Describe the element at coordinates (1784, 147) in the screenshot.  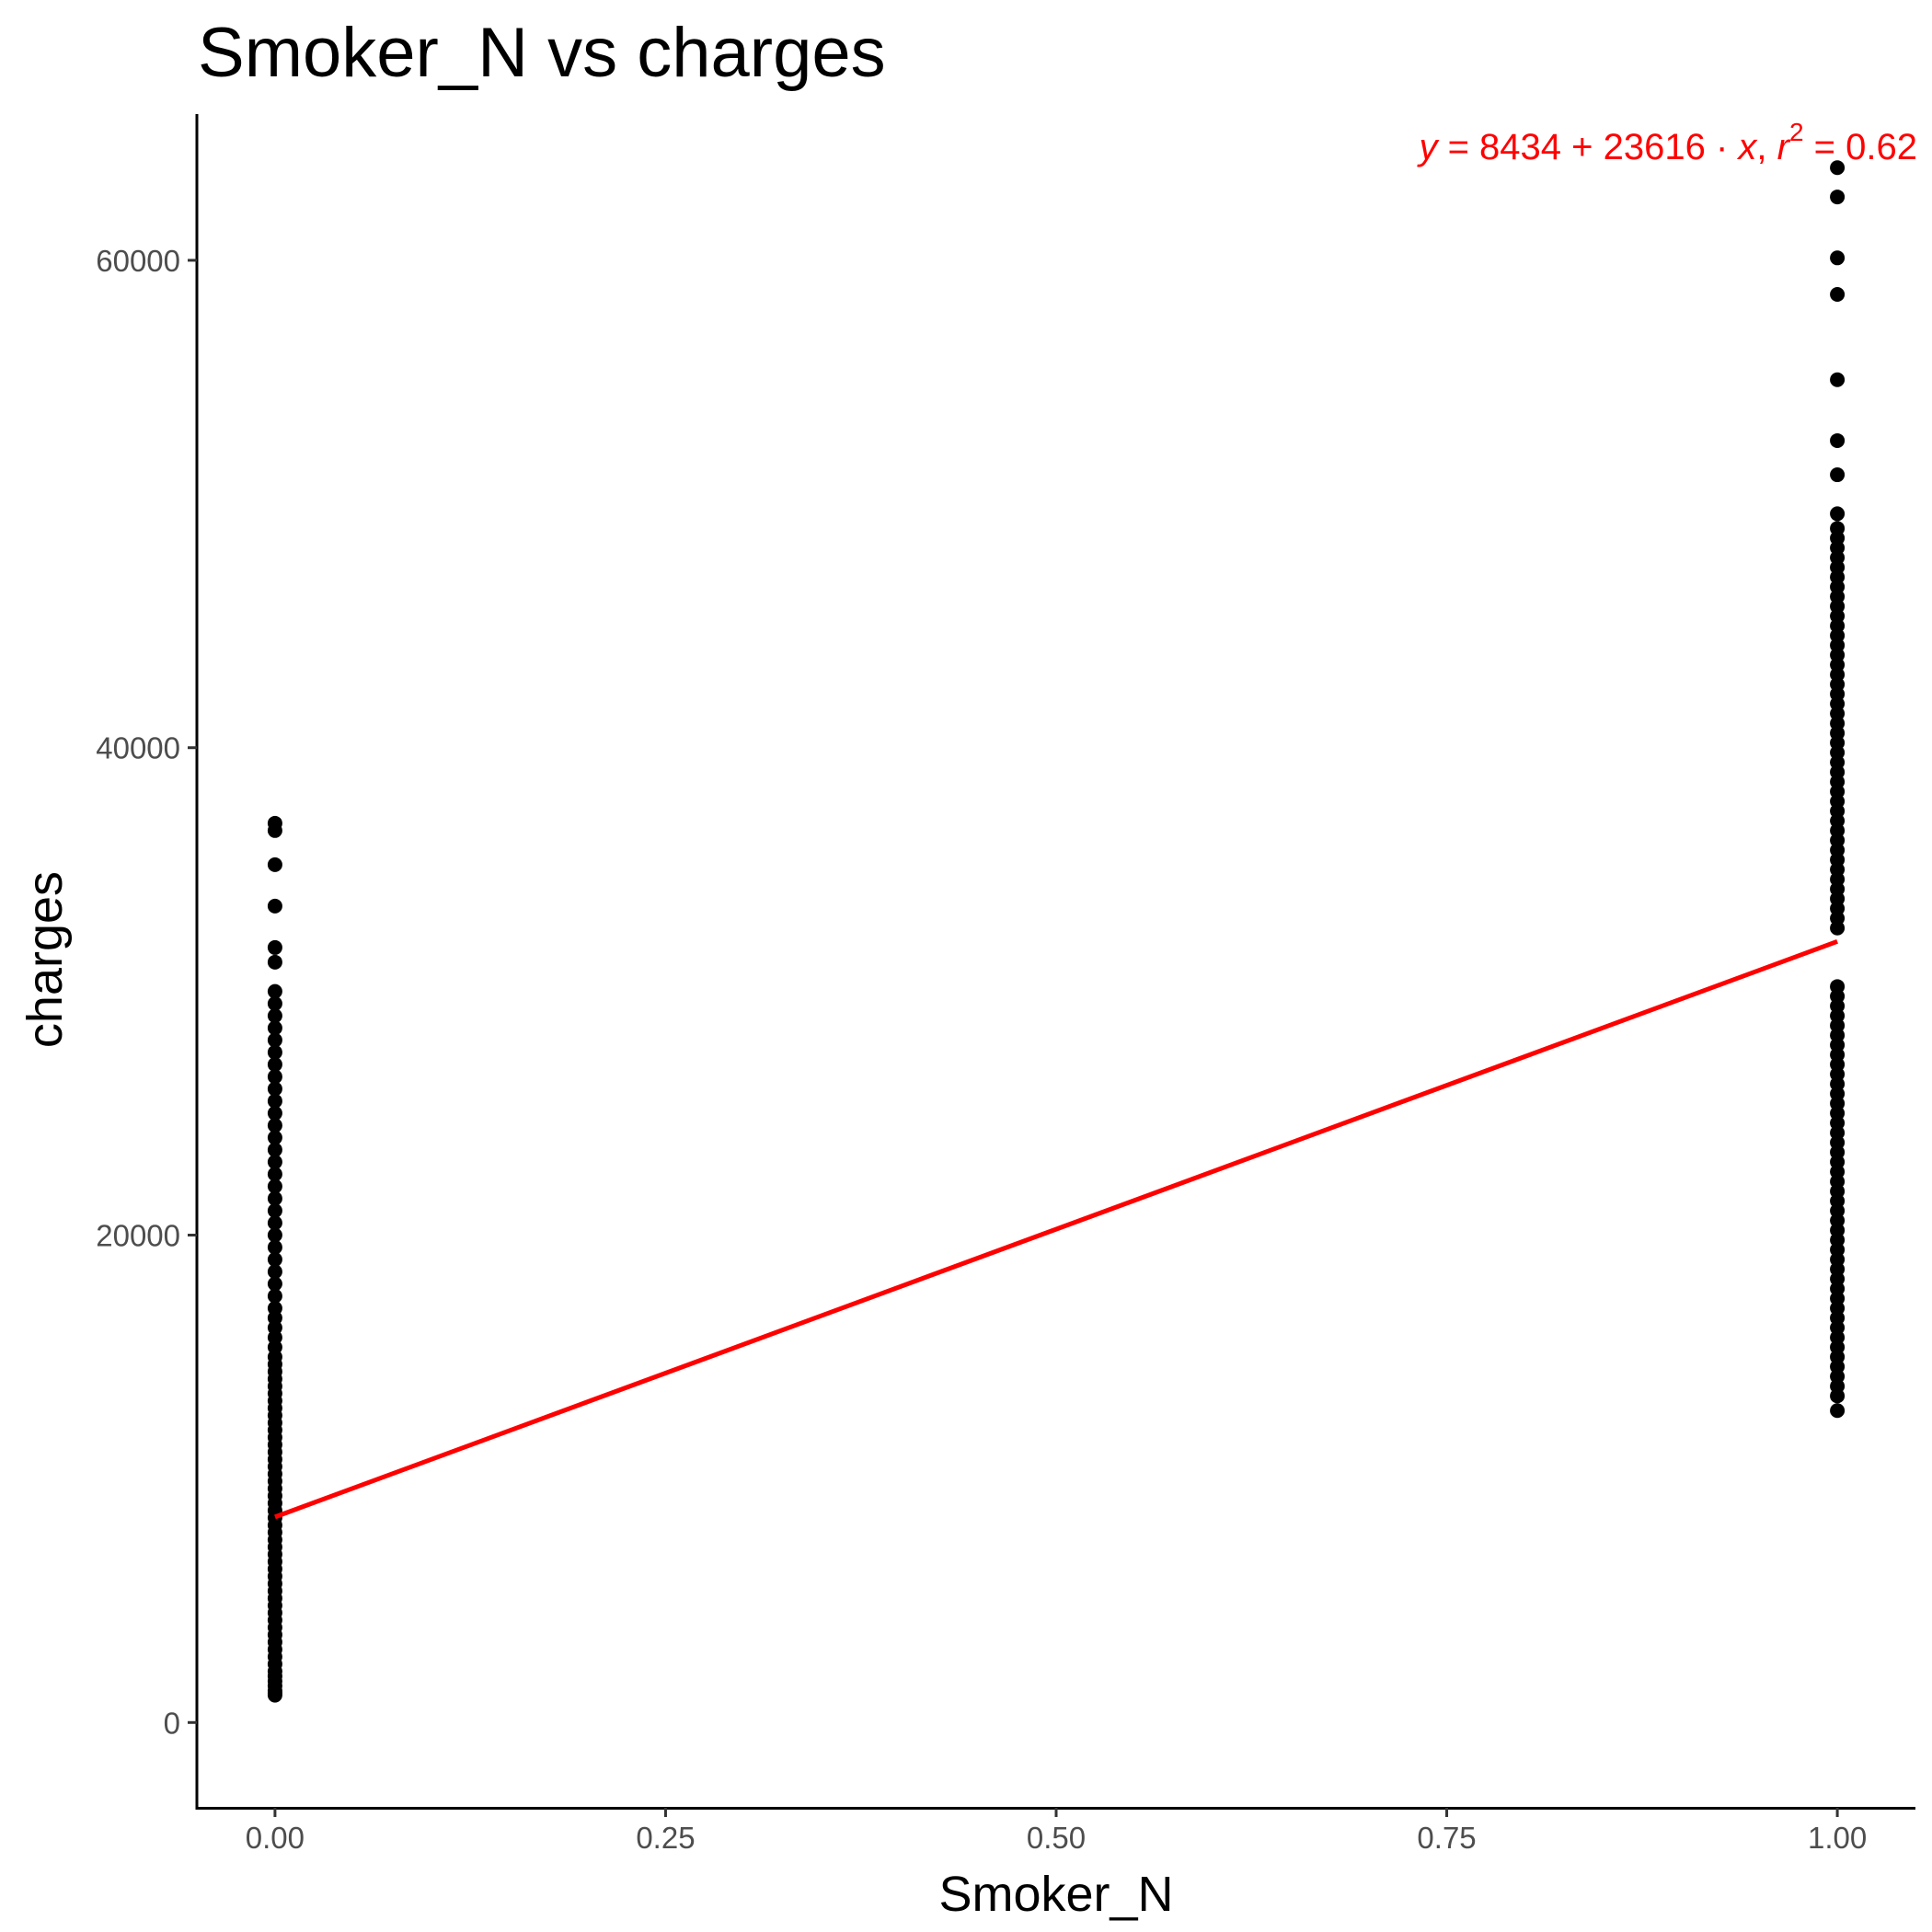
I see `equation-r-var: r` at that location.